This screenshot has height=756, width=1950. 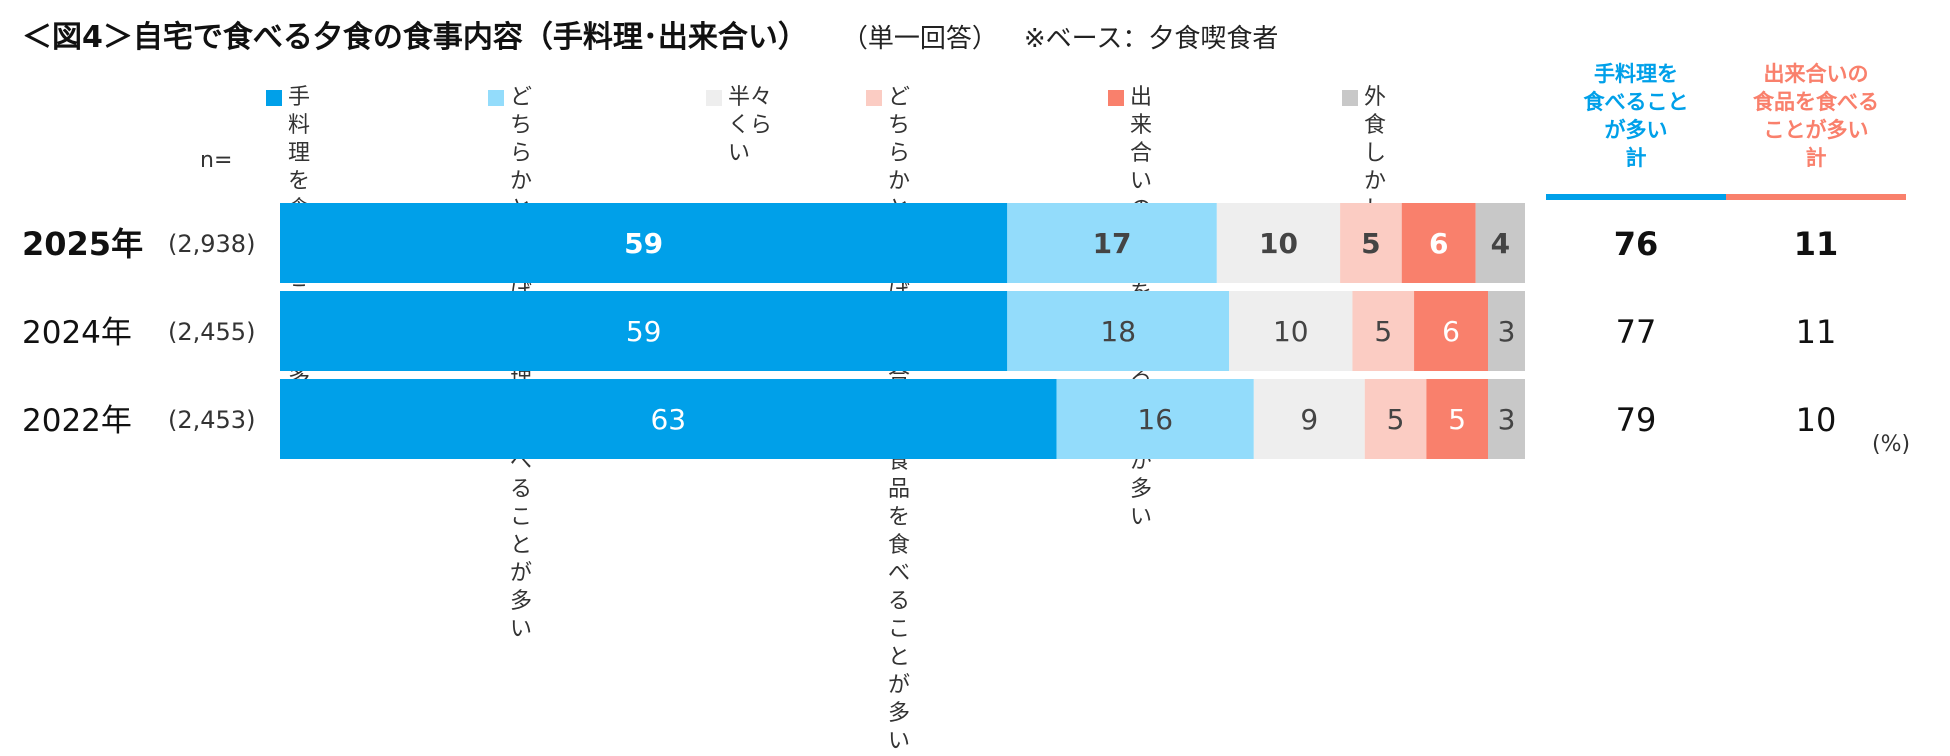 I want to click on data-label: 4, so click(x=1500, y=243).